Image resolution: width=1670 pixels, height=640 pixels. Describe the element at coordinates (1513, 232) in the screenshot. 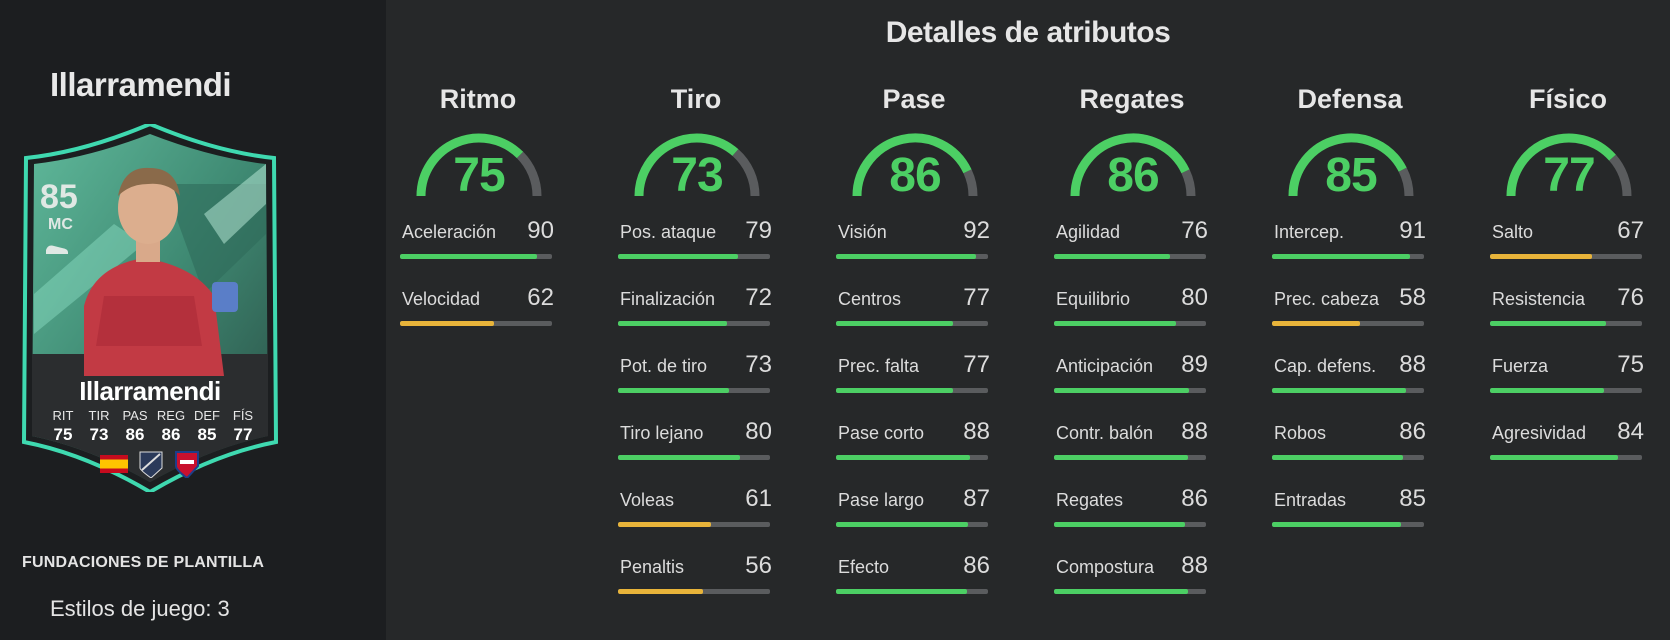

I see `attribute-label: Salto` at that location.